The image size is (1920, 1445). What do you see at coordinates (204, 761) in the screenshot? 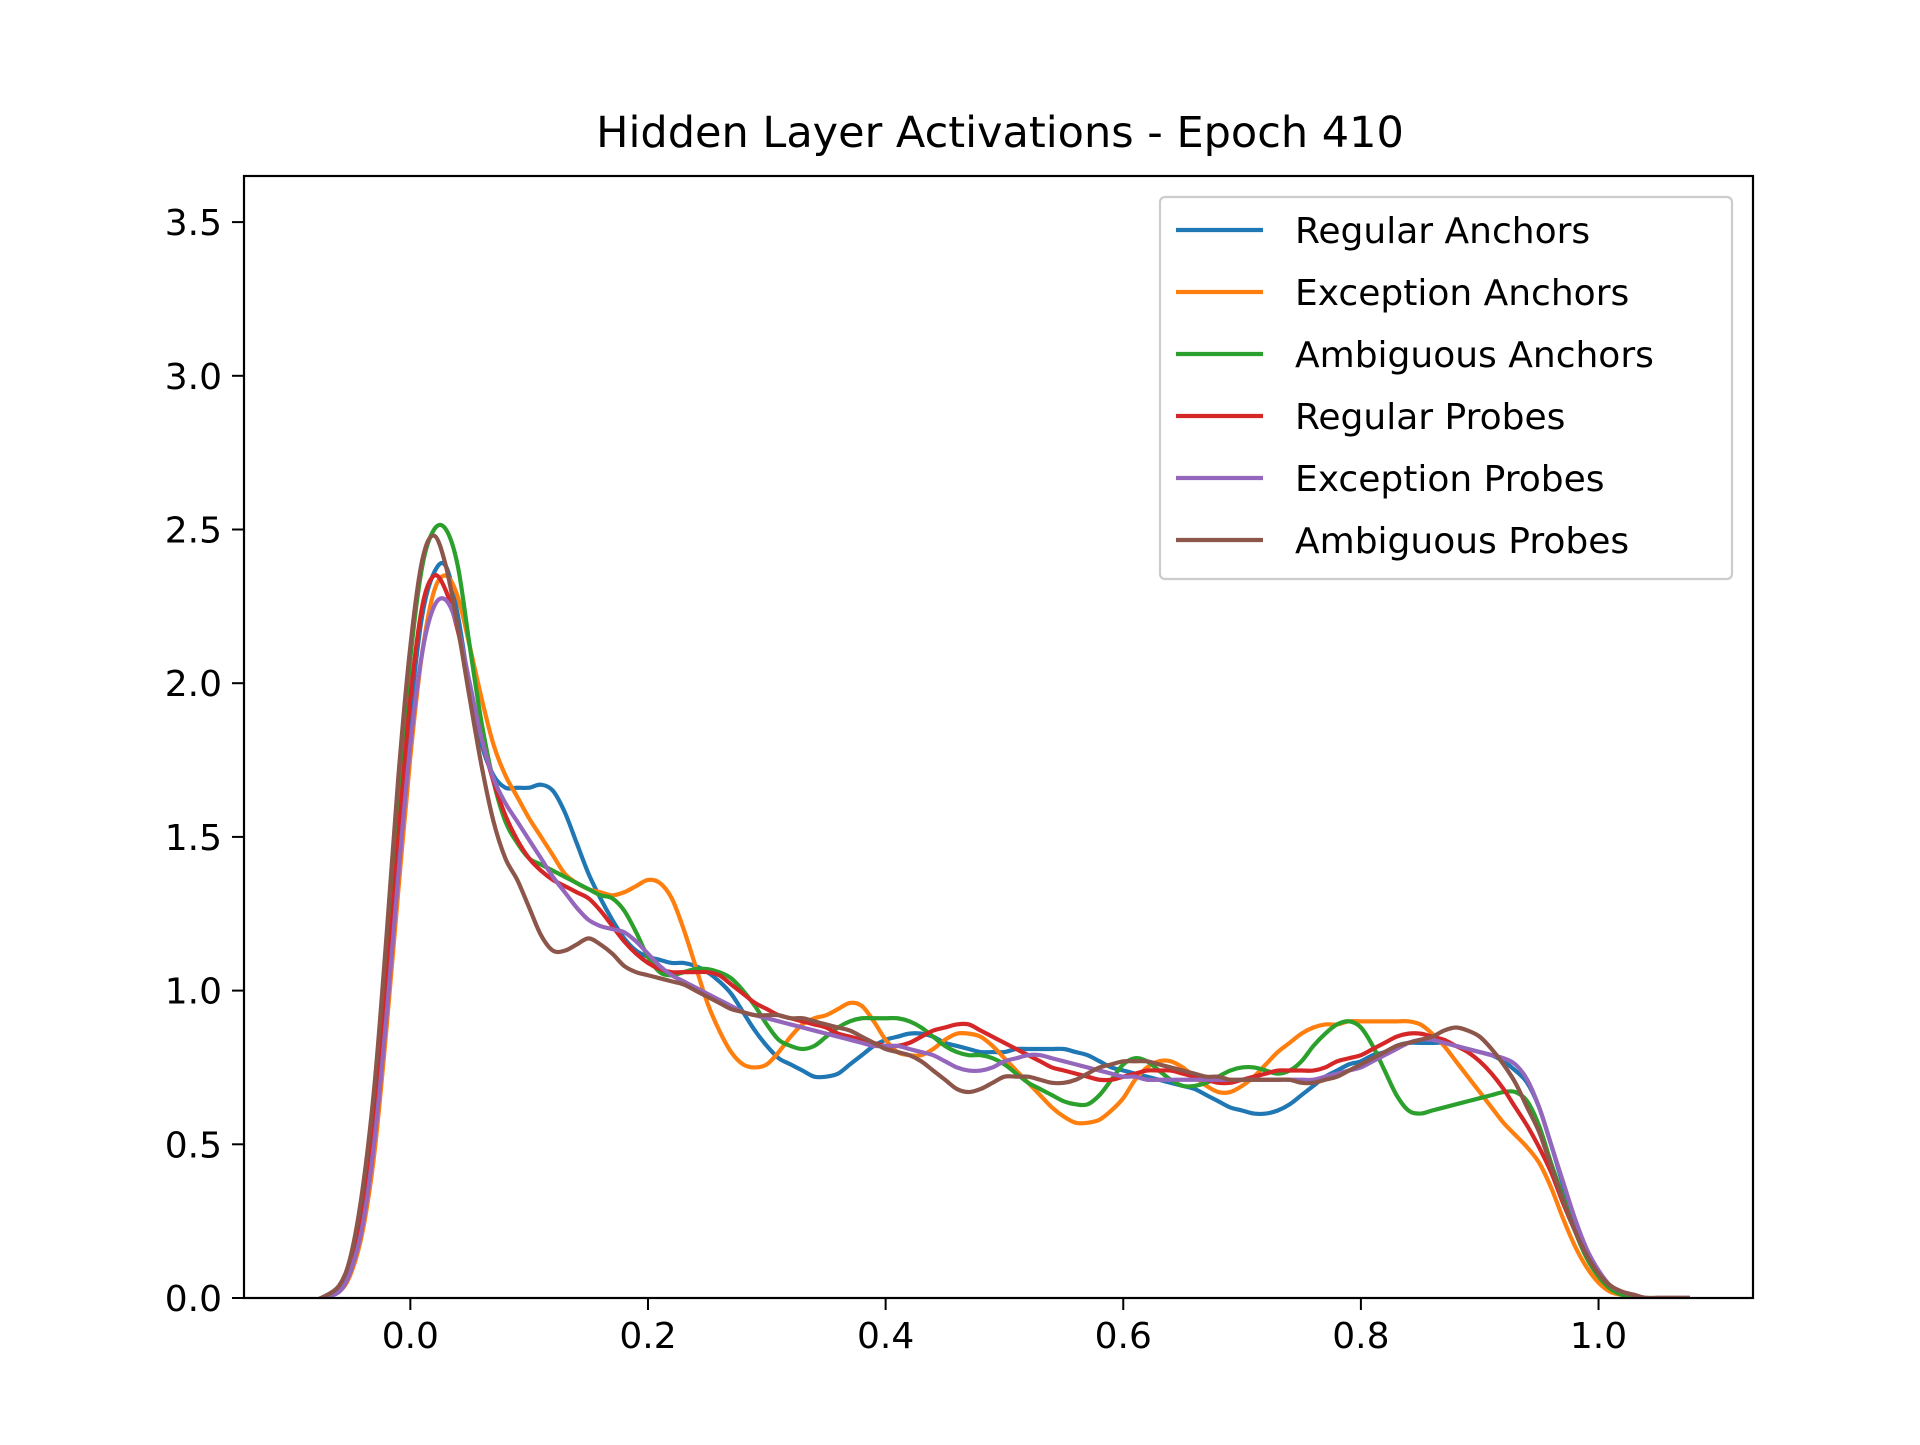
I see `y-axis: 0.0 0.5 1.0 1.5 2.0 2.5 3.0 3.5` at bounding box center [204, 761].